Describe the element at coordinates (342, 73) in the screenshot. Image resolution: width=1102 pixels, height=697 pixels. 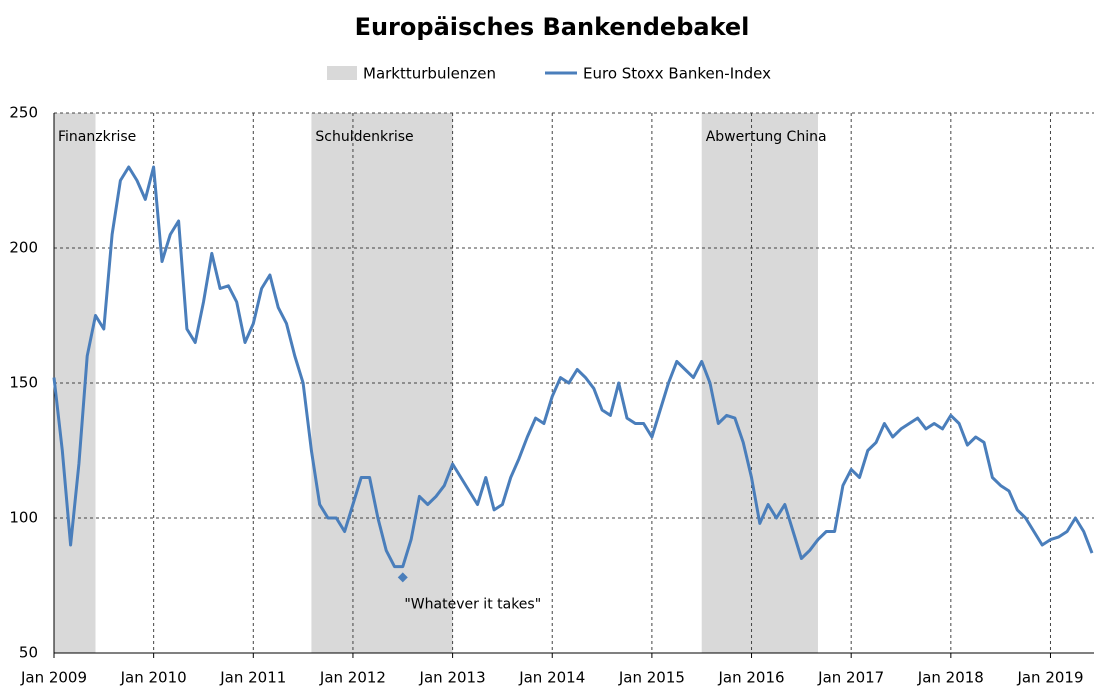
I see `legend-swatch` at that location.